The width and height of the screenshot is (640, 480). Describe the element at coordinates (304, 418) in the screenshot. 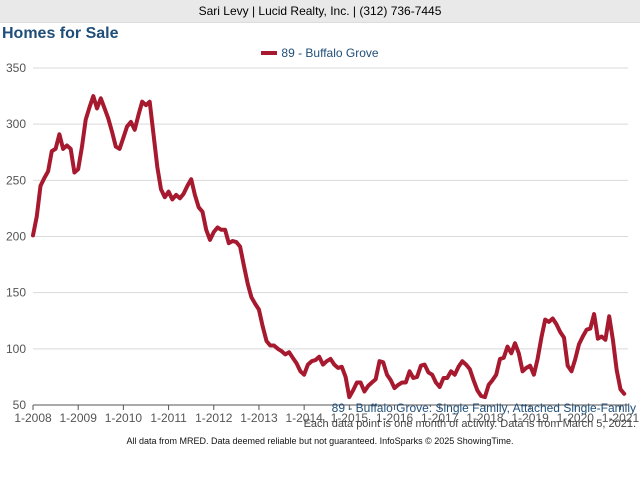

I see `x-tick-label: 1-2014` at that location.